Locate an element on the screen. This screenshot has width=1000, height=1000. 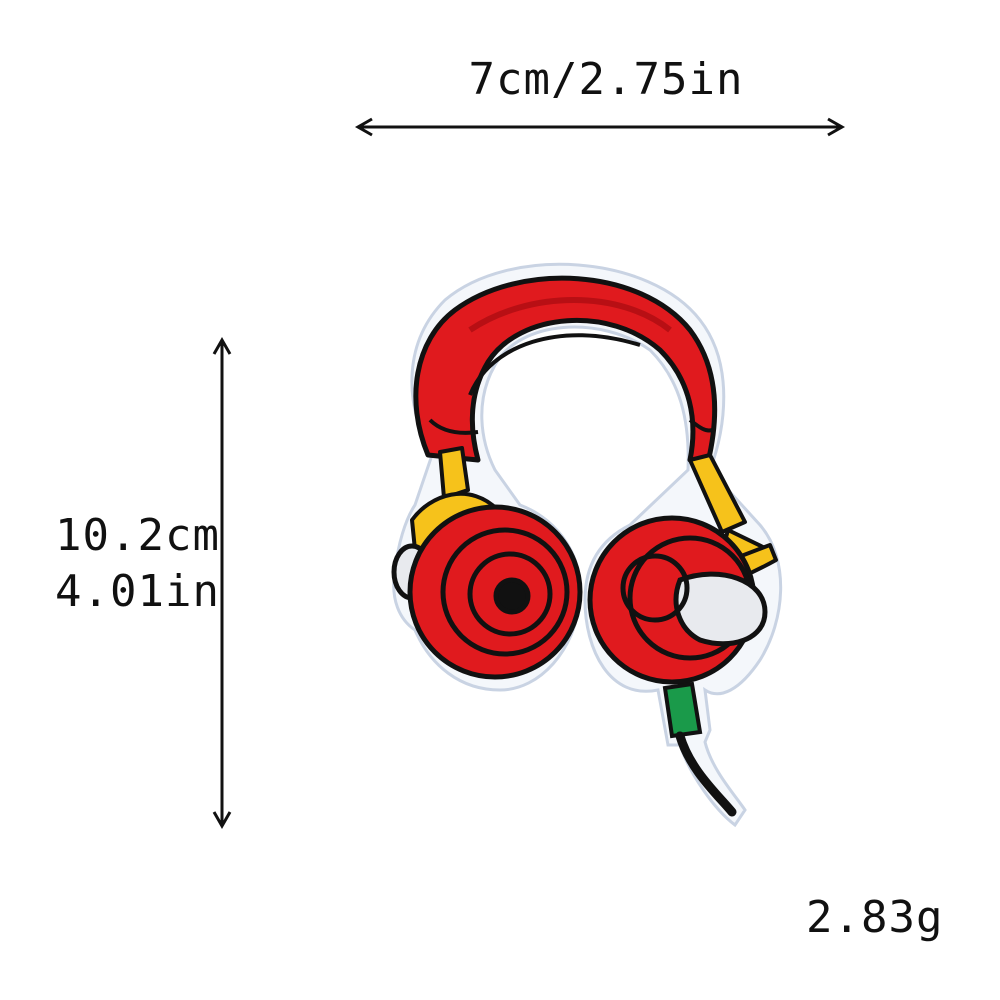
height-in-label: 4.01in is located at coordinates (137, 591).